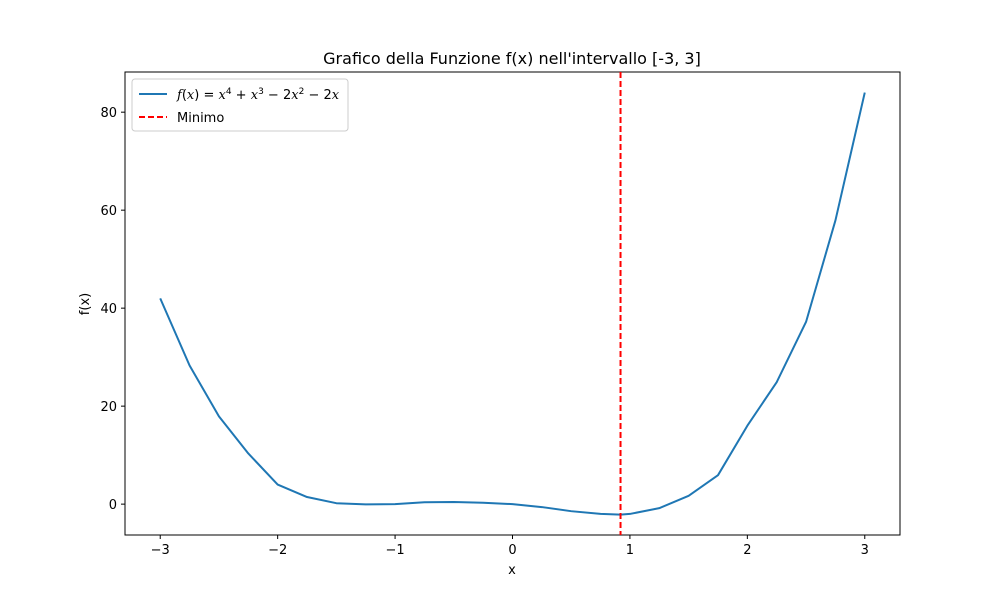 Image resolution: width=1000 pixels, height=600 pixels. What do you see at coordinates (512, 570) in the screenshot?
I see `x-axis-label: x` at bounding box center [512, 570].